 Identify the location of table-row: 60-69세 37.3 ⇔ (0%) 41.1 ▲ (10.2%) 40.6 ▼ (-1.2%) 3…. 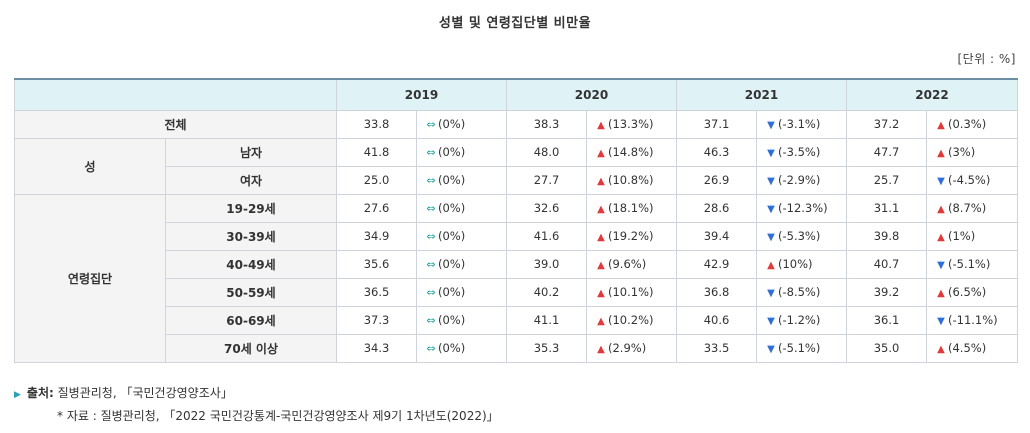
(516, 320).